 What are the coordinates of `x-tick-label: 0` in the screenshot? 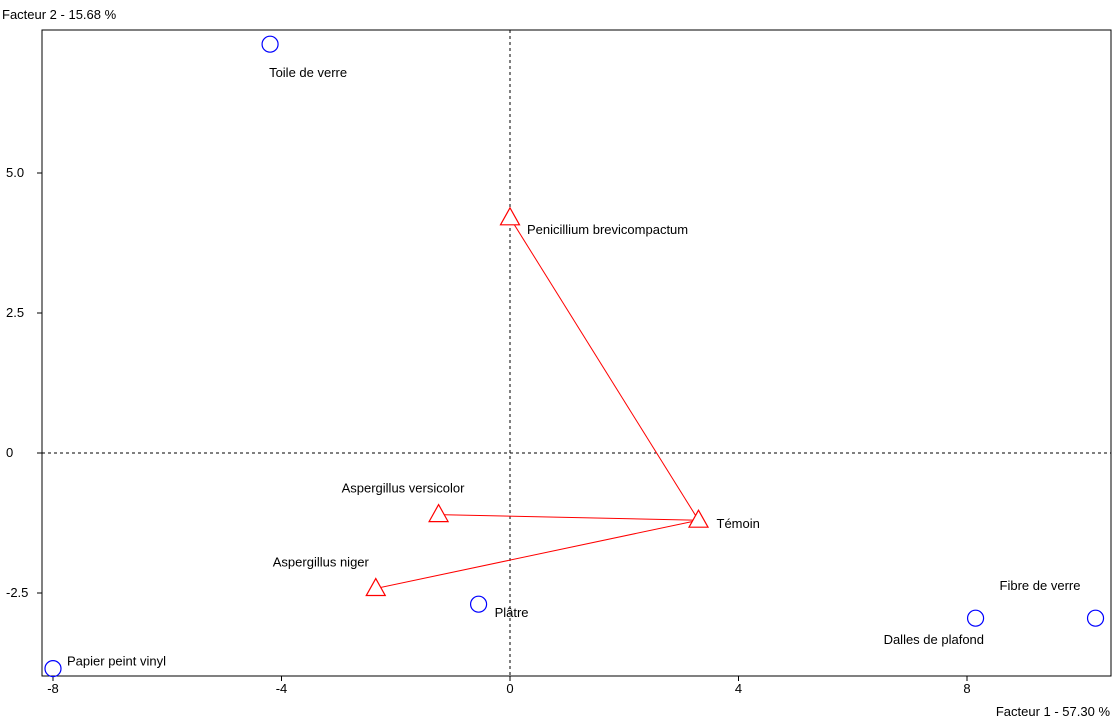 It's located at (509, 688).